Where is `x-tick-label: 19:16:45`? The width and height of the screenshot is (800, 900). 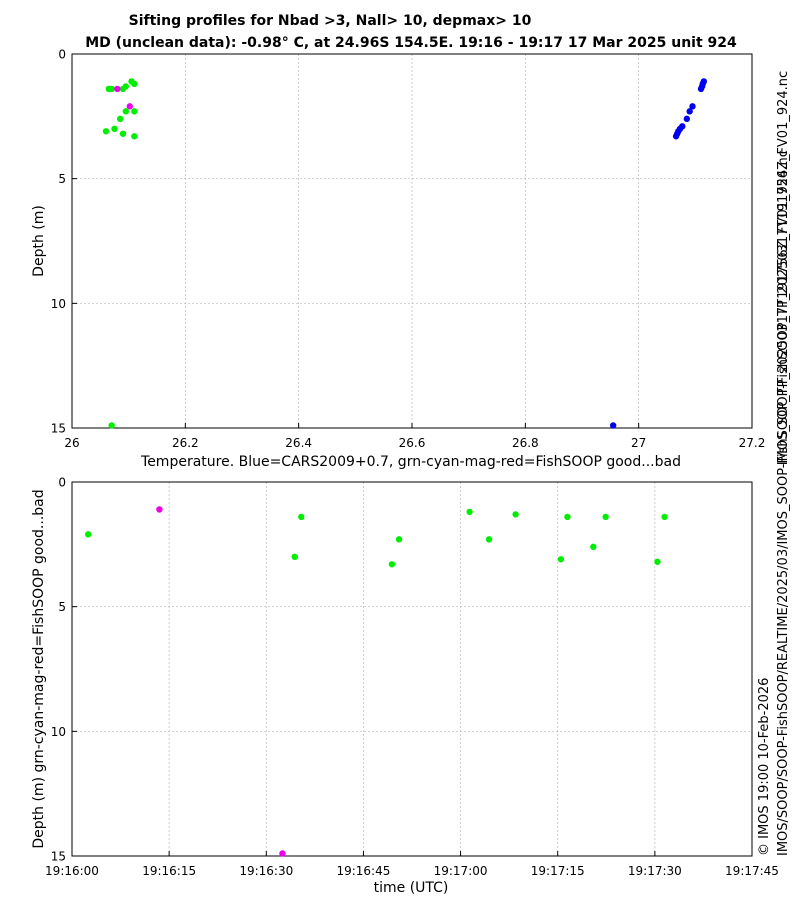
x-tick-label: 19:16:45 is located at coordinates (363, 871).